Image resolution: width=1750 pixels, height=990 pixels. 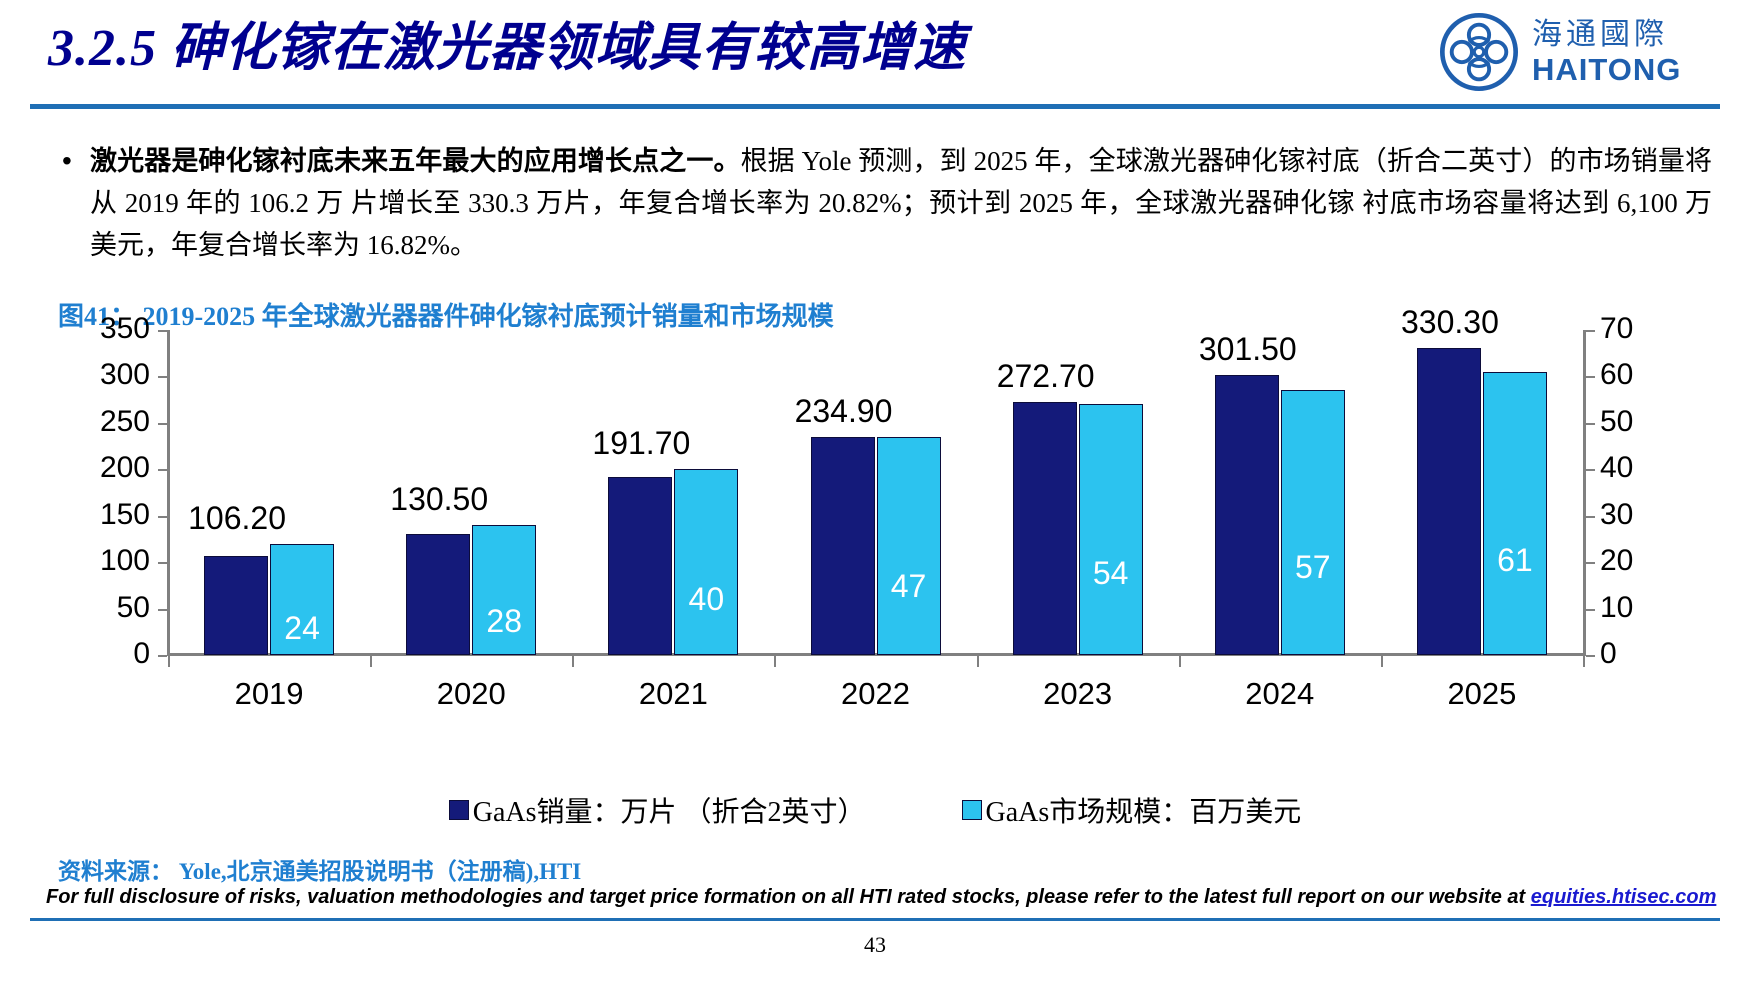 I want to click on slide-header: 3.2.5 砷化镓在激光器领域具有较高增速 海通國際 HAITONG, so click(x=875, y=52).